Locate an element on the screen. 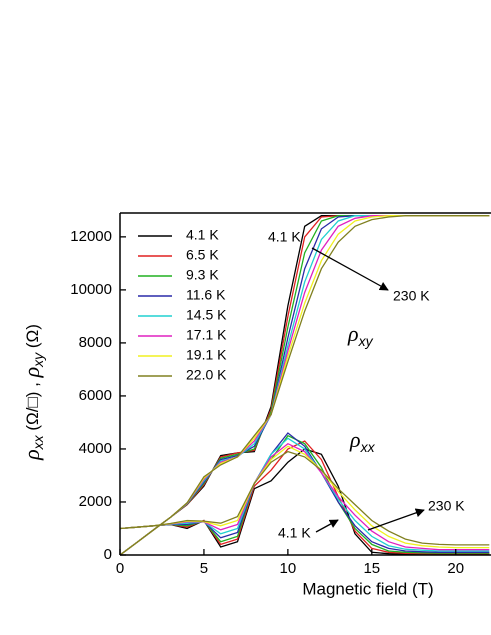 This screenshot has width=491, height=635. legend-label: 14.5 K is located at coordinates (206, 315).